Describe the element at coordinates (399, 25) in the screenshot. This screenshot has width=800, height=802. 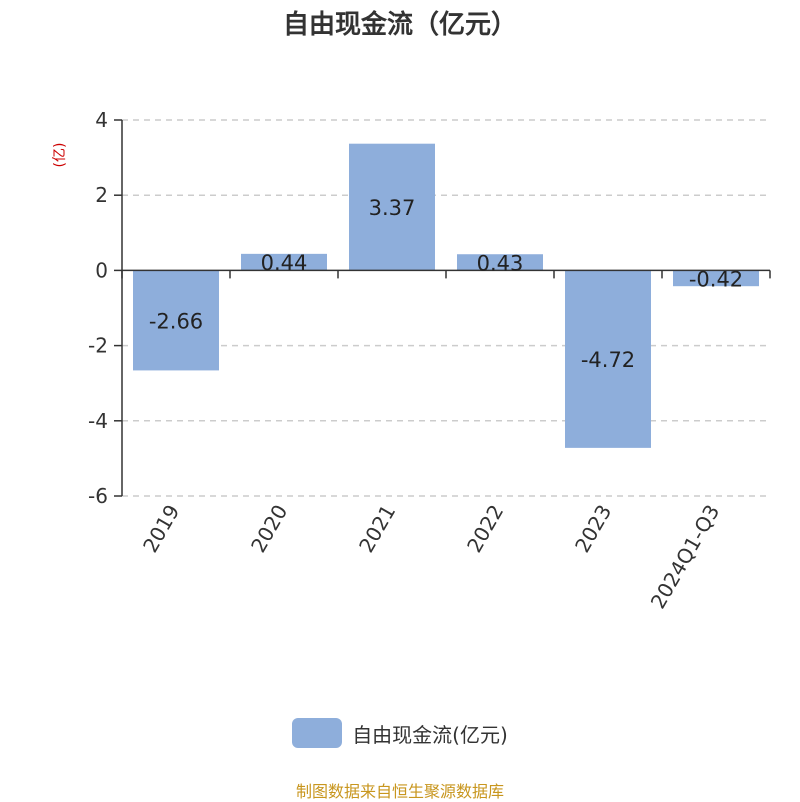
I see `chart-title: 自由现金流（亿元）` at that location.